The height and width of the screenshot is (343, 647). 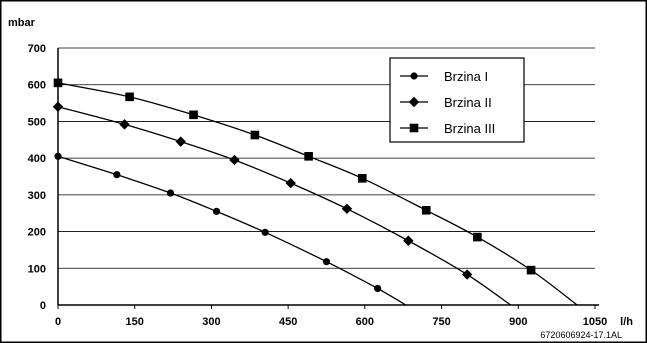 I want to click on x-tick-label: 750, so click(x=441, y=322).